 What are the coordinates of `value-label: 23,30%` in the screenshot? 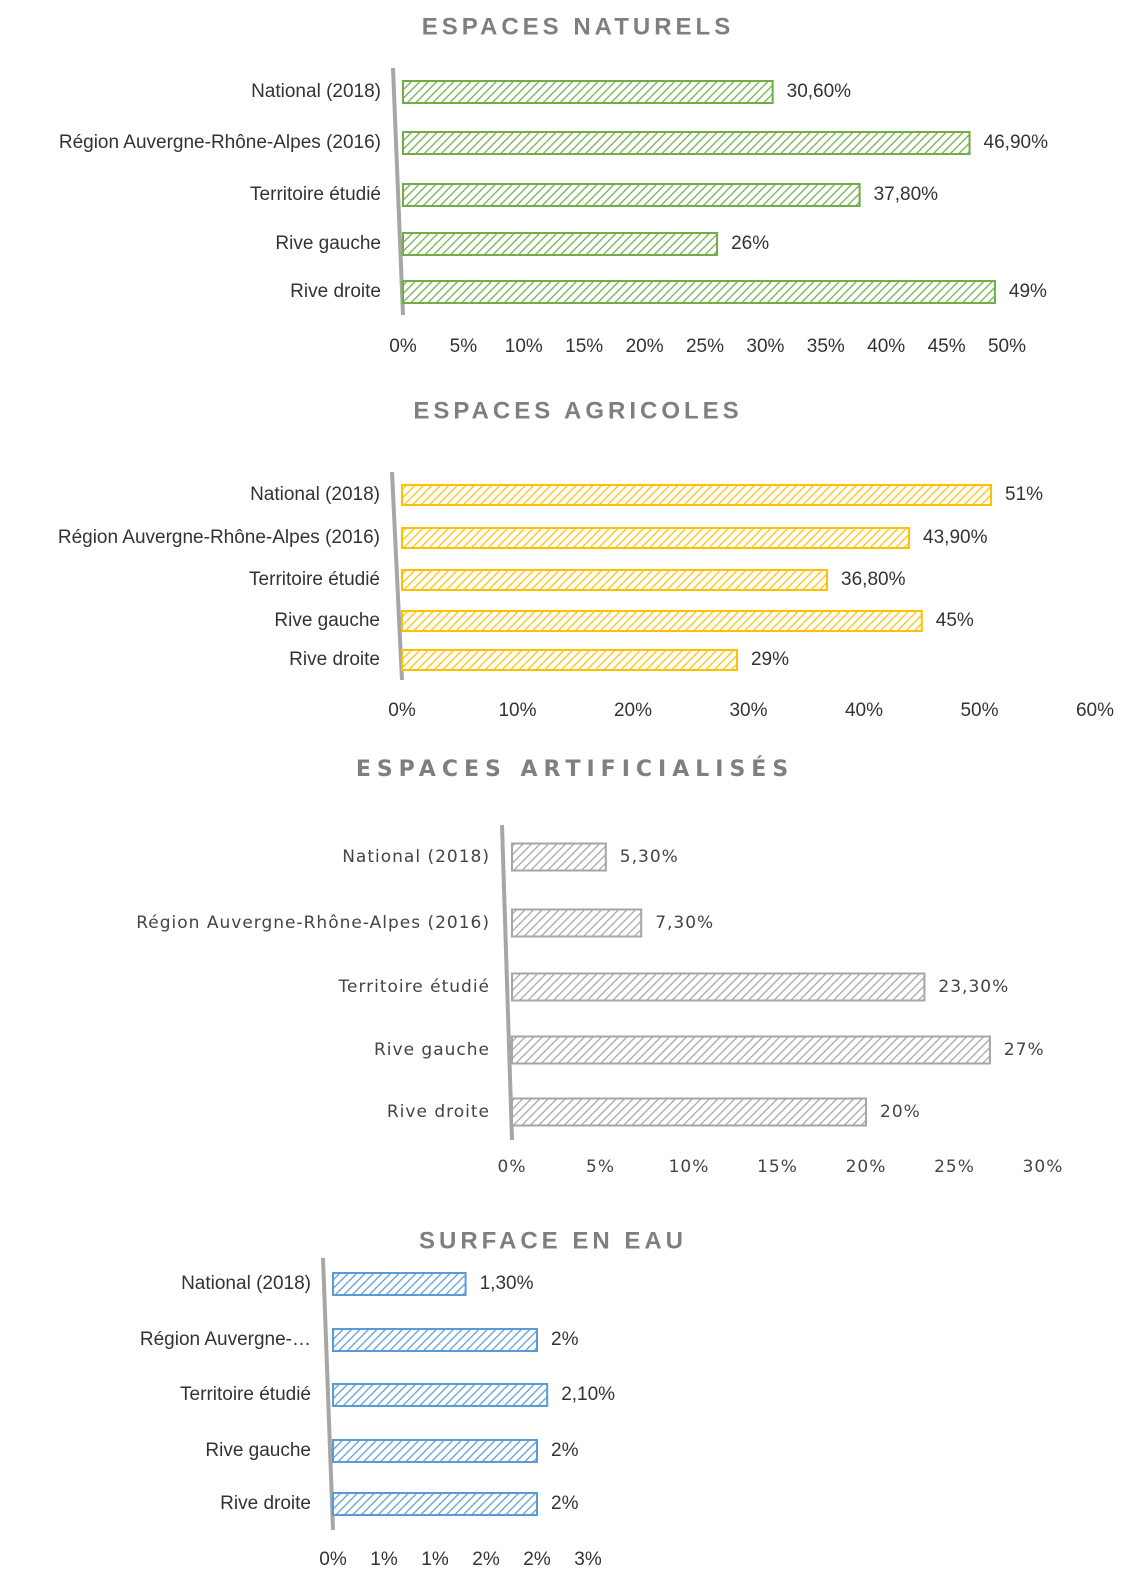 It's located at (973, 987).